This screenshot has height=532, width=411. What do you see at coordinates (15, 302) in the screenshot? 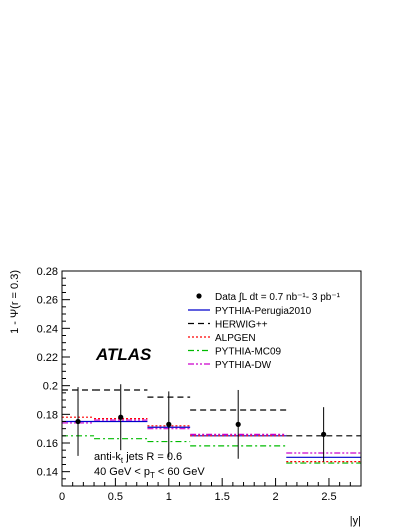
I see `y-axis-label: 1 - Ψ(r = 0.3)` at bounding box center [15, 302].